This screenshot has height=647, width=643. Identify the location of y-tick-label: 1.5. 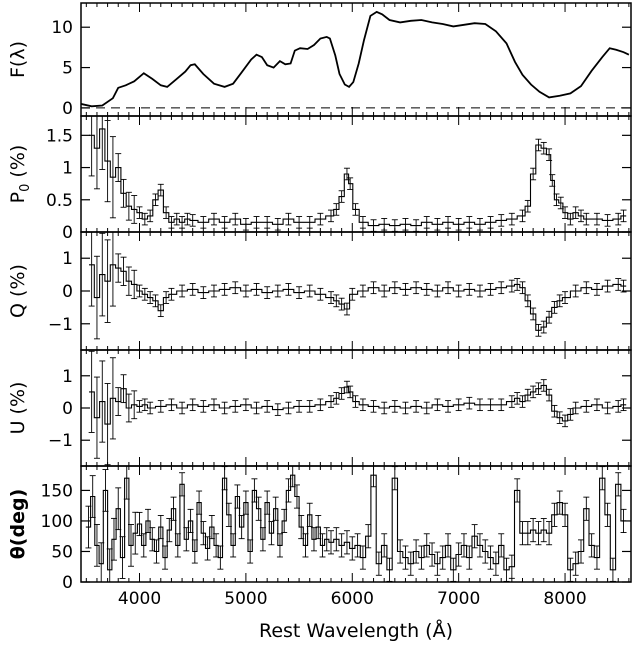
(59, 136).